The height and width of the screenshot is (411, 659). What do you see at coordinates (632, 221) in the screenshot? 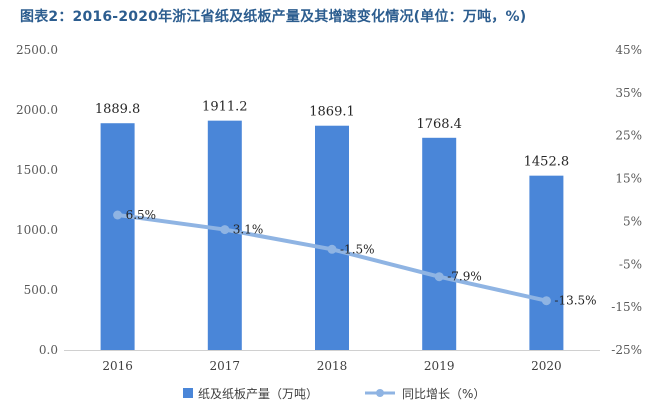
I see `y-right-tick-label: 5%` at bounding box center [632, 221].